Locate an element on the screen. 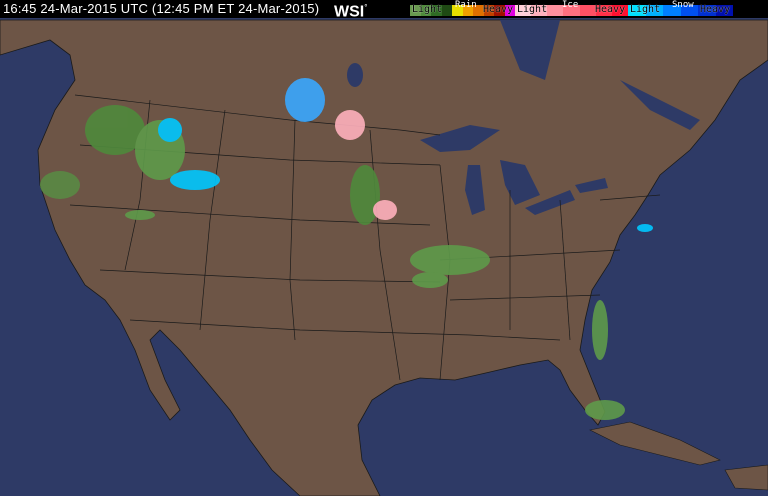  snow-title: Snow is located at coordinates (683, 5).